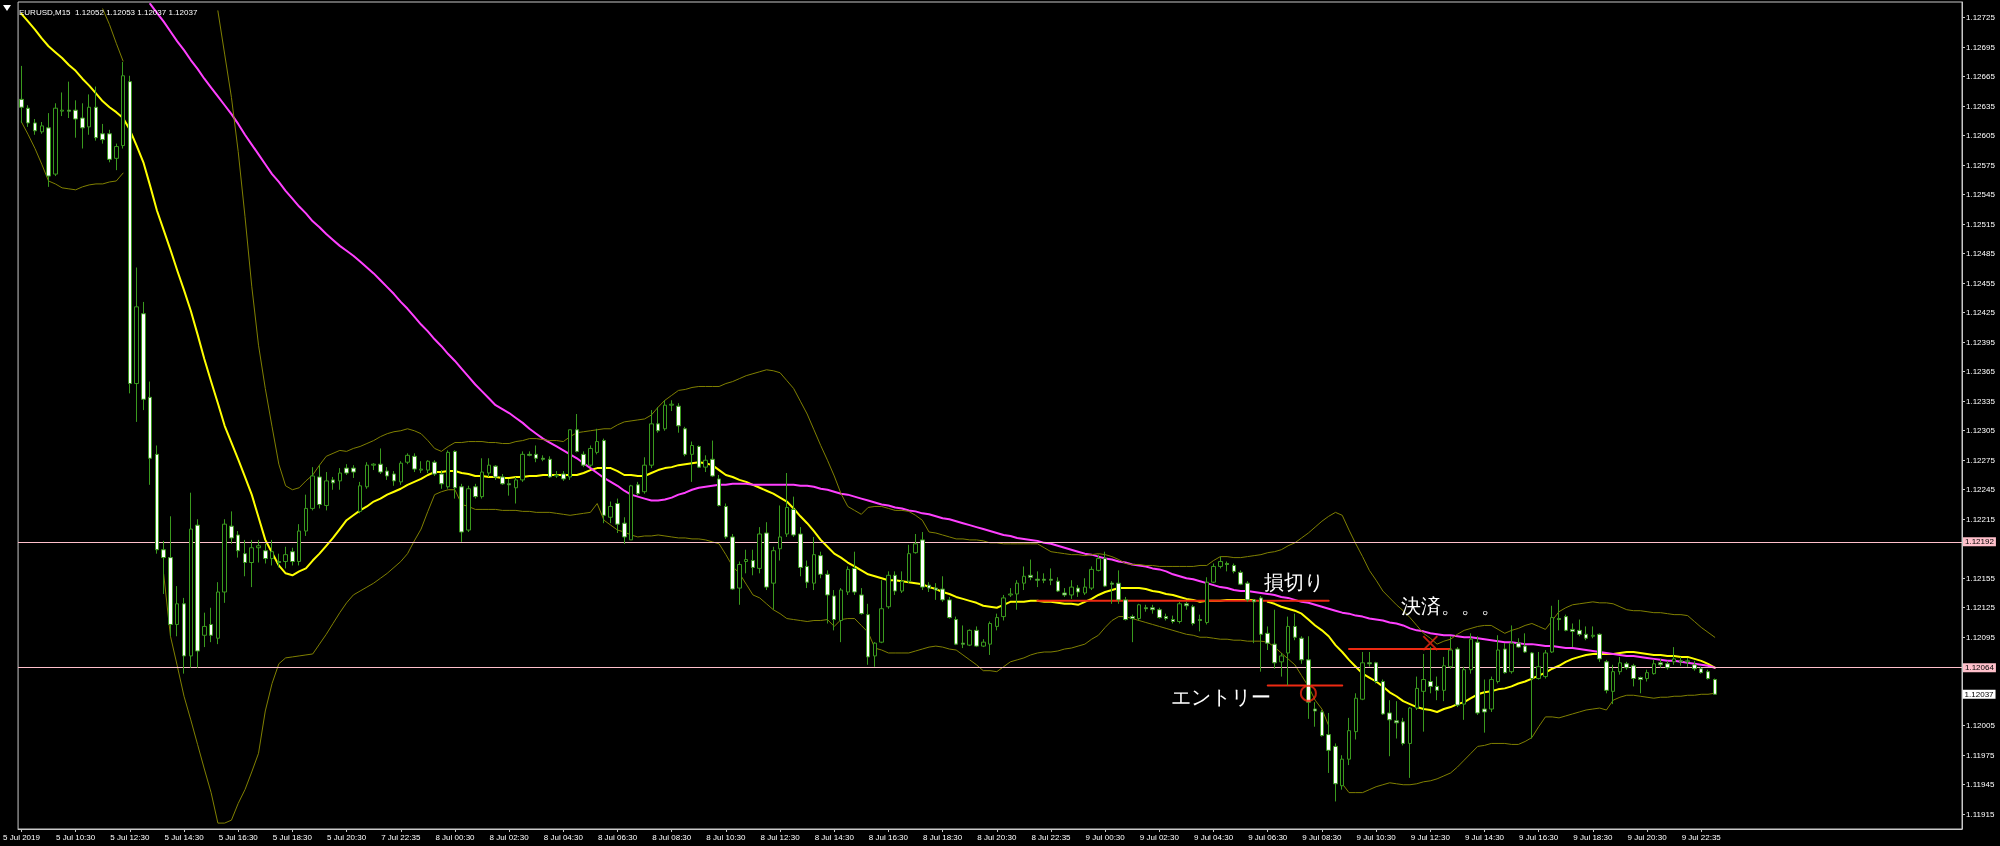 Image resolution: width=2000 pixels, height=846 pixels. I want to click on x-tick-label: 9 Jul 00:30, so click(1105, 837).